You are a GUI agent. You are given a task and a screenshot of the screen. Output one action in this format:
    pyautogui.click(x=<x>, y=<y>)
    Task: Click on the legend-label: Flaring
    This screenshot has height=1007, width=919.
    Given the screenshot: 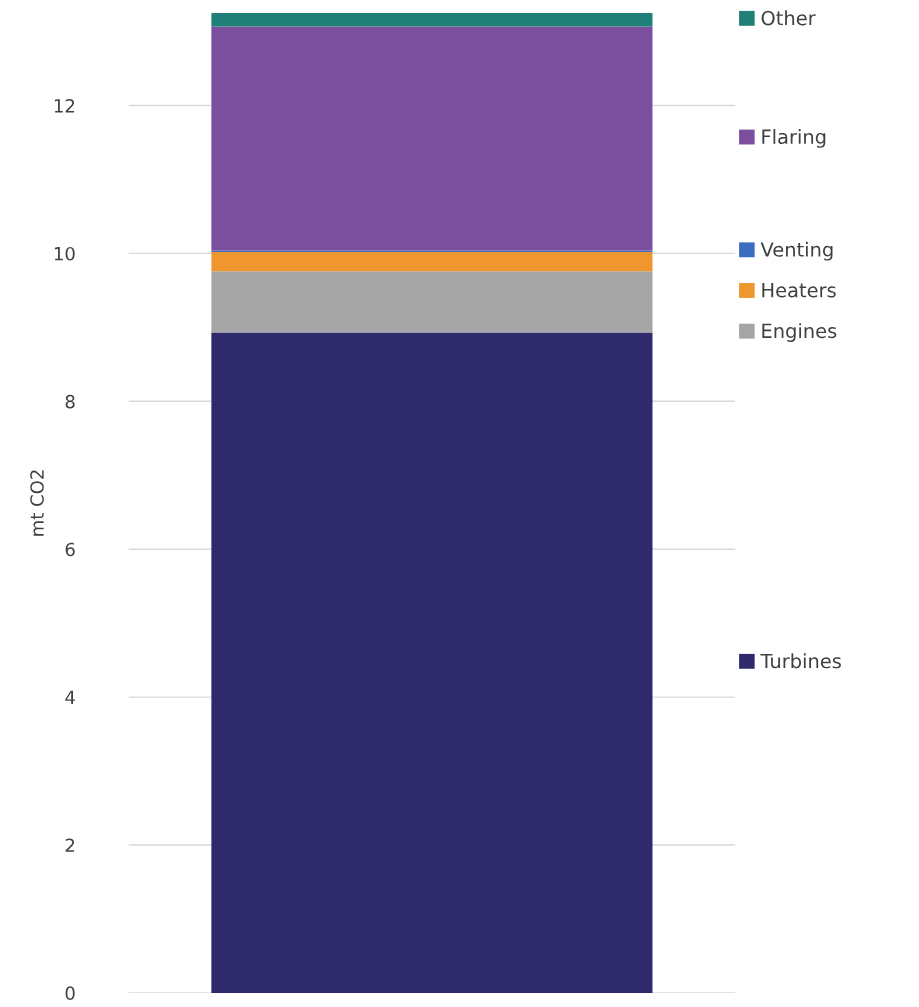 What is the action you would take?
    pyautogui.click(x=794, y=138)
    